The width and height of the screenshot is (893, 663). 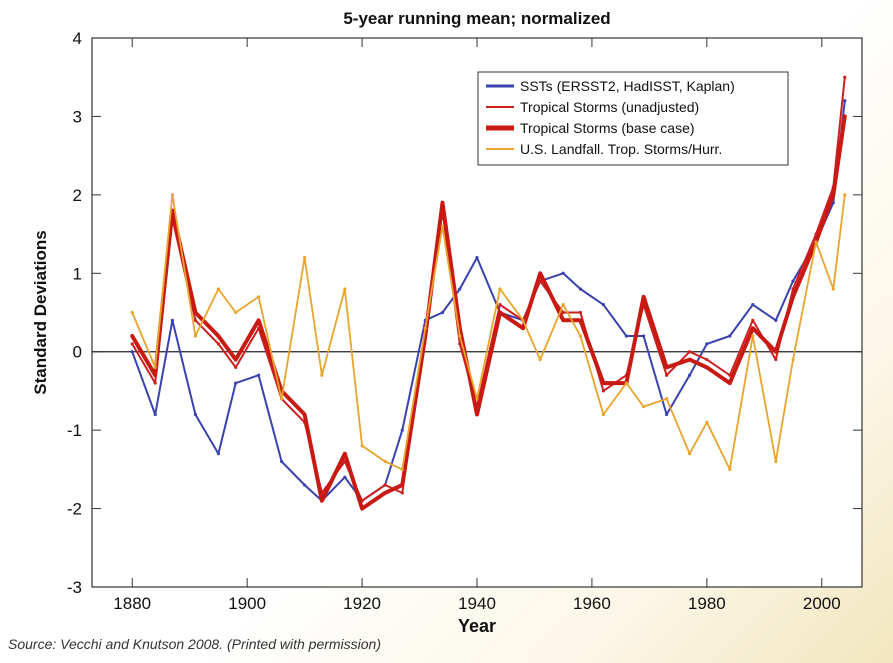 I want to click on y-tick-label: 0, so click(x=77, y=352).